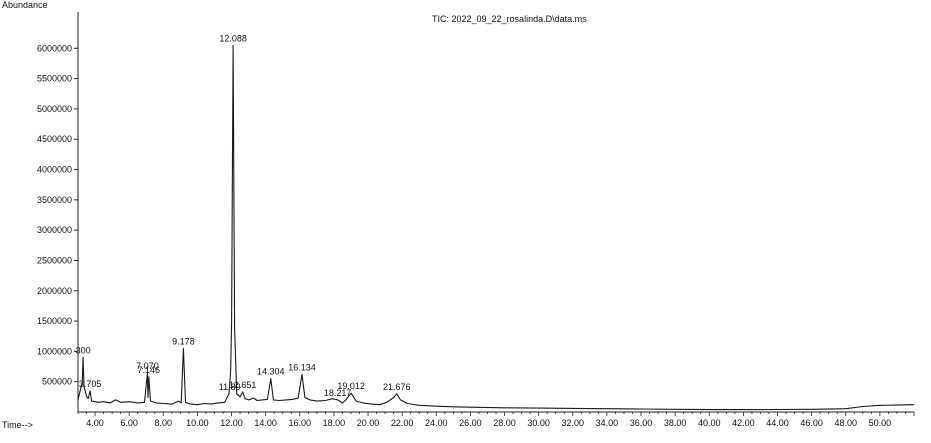 Image resolution: width=931 pixels, height=443 pixels. What do you see at coordinates (436, 423) in the screenshot?
I see `x-tick-label: 24.00` at bounding box center [436, 423].